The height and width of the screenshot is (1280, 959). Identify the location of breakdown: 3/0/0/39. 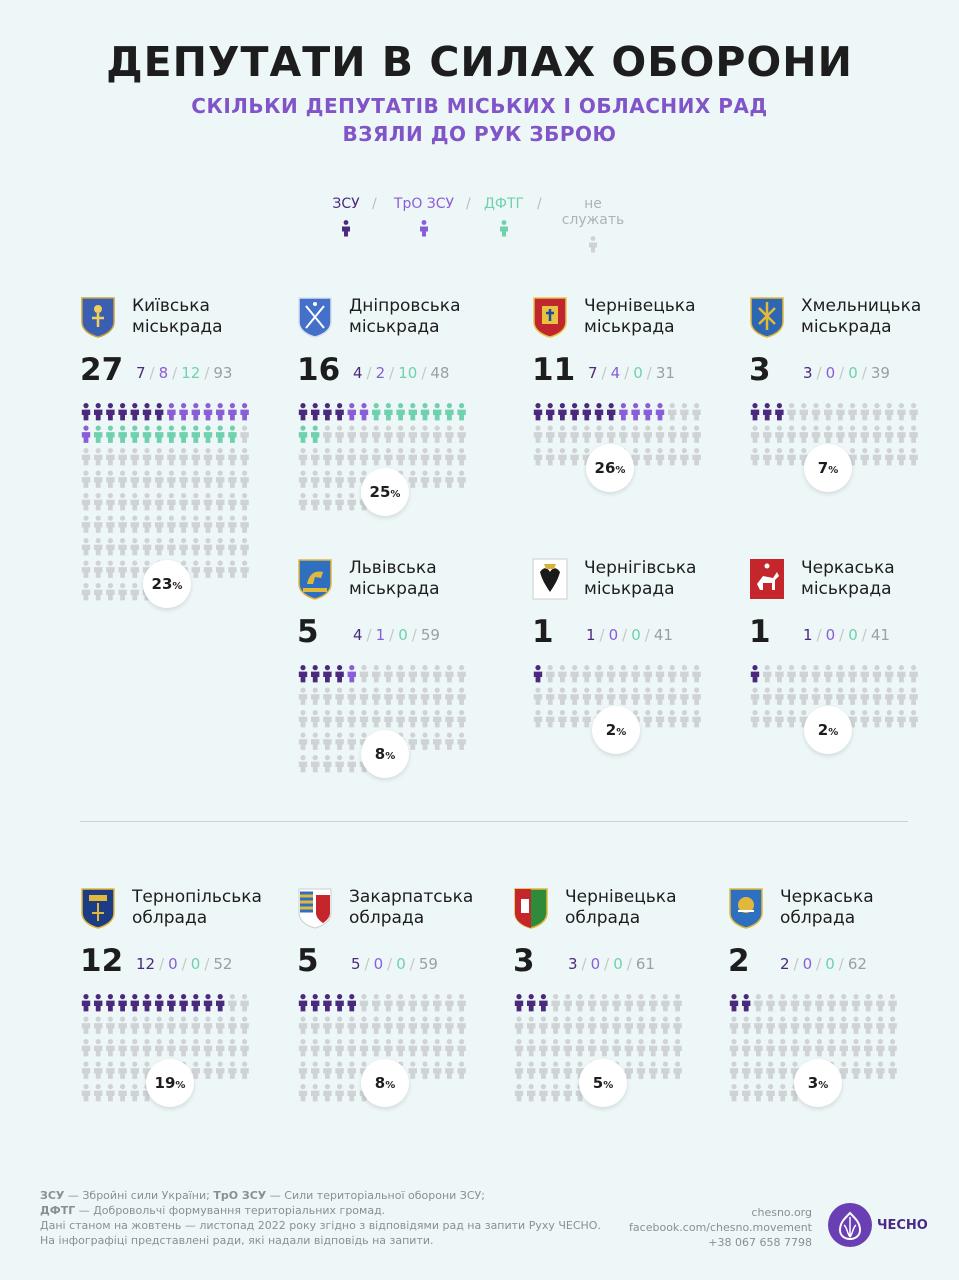
(846, 373).